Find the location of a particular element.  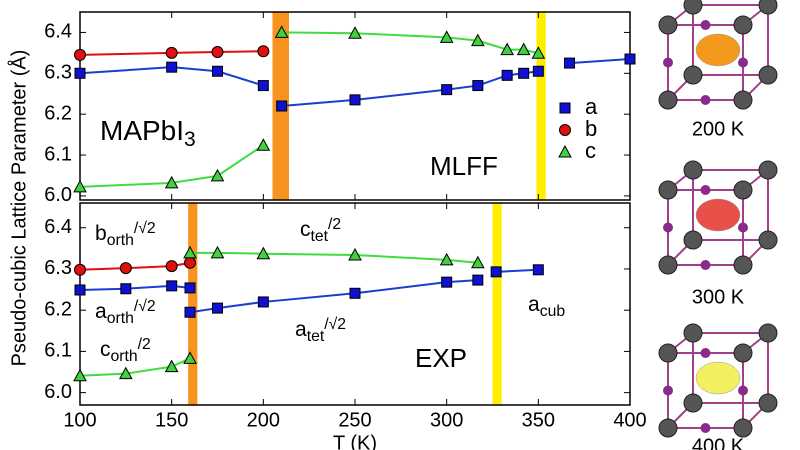

x-tick-label: 200 is located at coordinates (263, 420).